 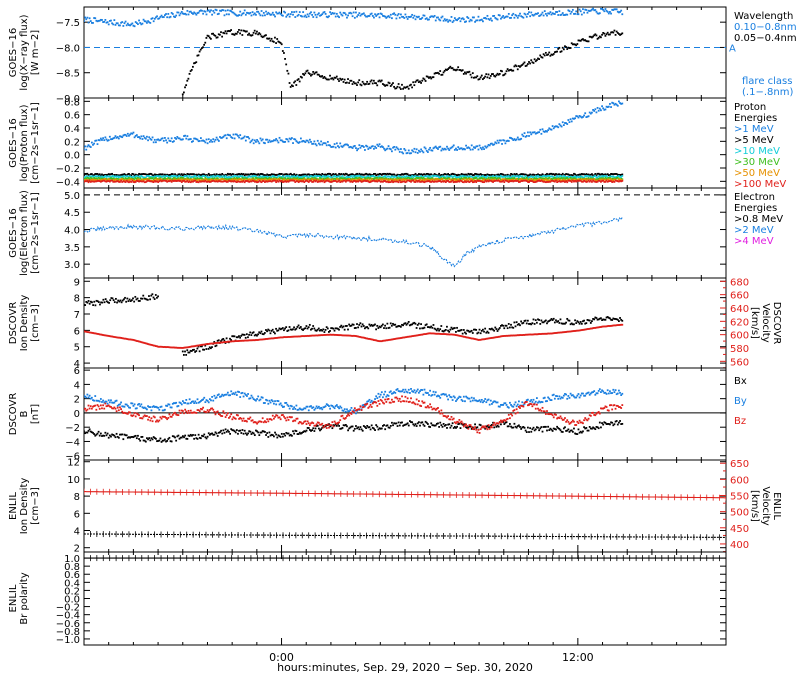 What do you see at coordinates (77, 331) in the screenshot?
I see `y-tick-label: 6` at bounding box center [77, 331].